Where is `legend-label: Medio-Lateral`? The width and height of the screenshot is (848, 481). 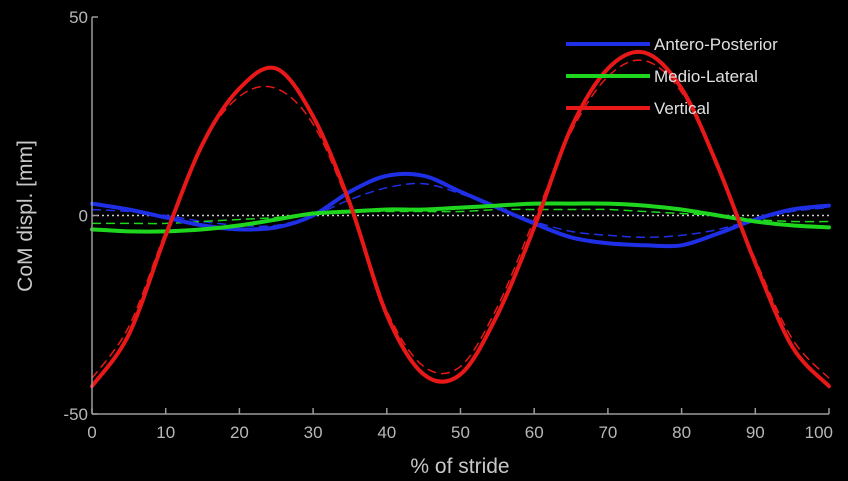 legend-label: Medio-Lateral is located at coordinates (706, 76).